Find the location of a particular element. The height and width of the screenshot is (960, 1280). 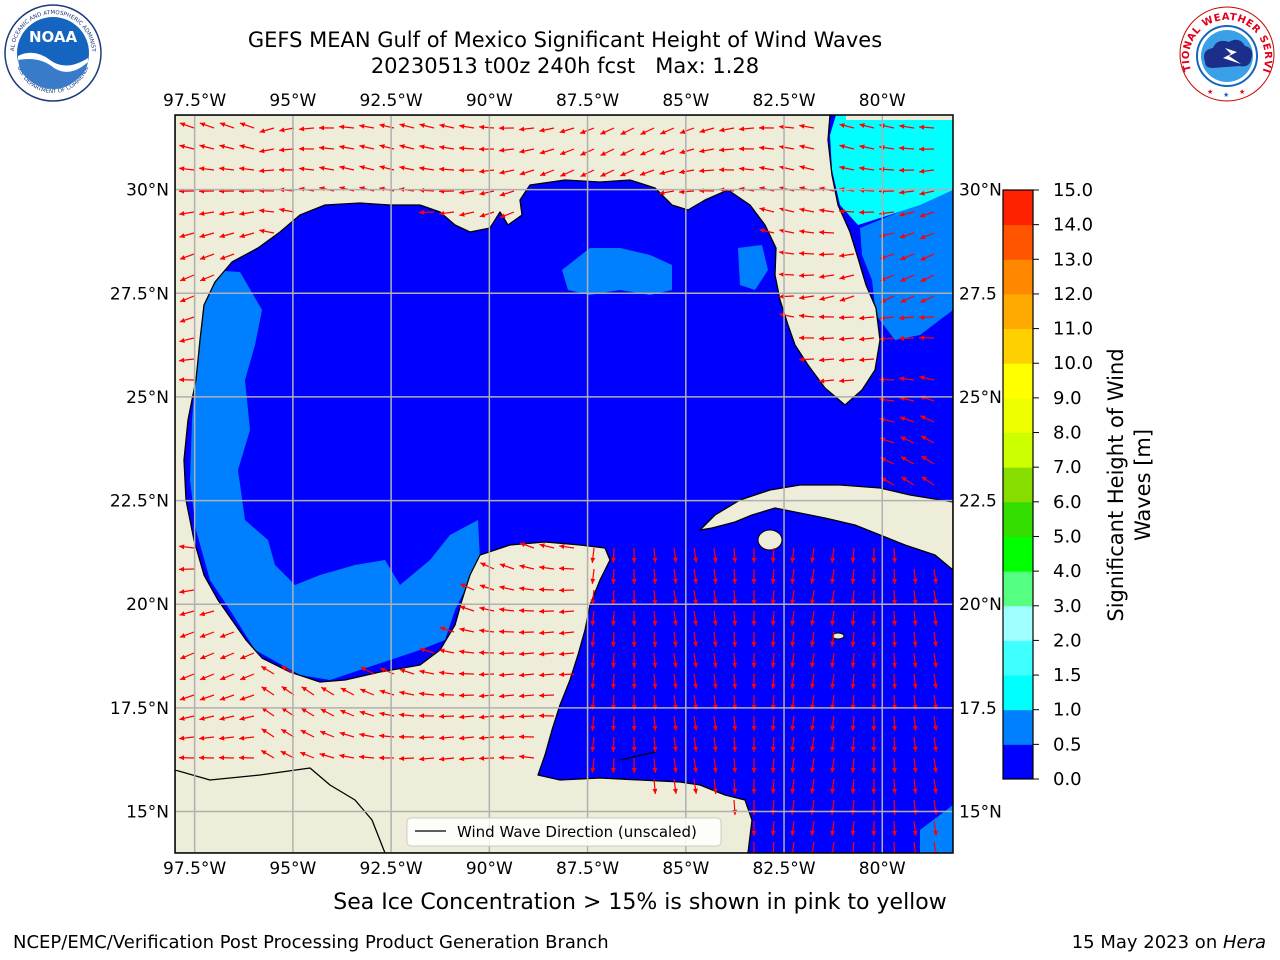

lat-tick-label: 17.5 is located at coordinates (978, 709).